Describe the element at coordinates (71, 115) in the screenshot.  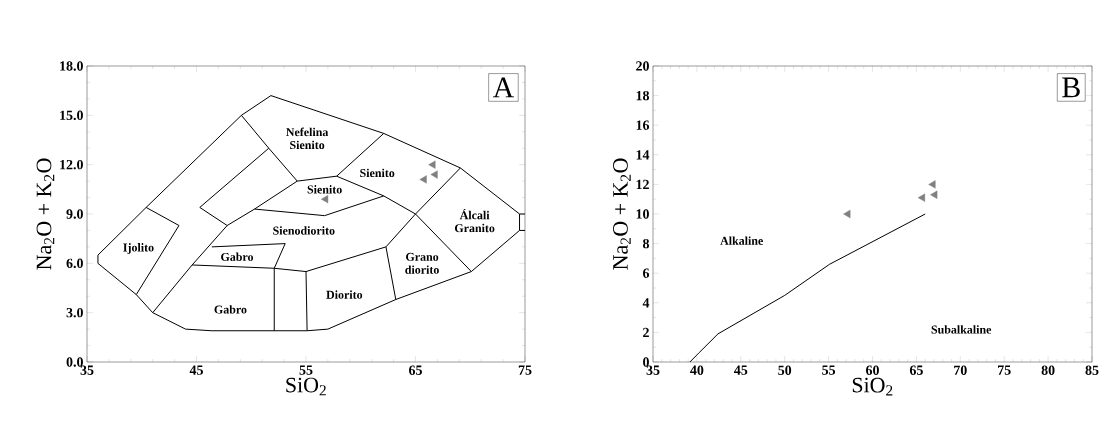
I see `y-tick-label: 15.0` at that location.